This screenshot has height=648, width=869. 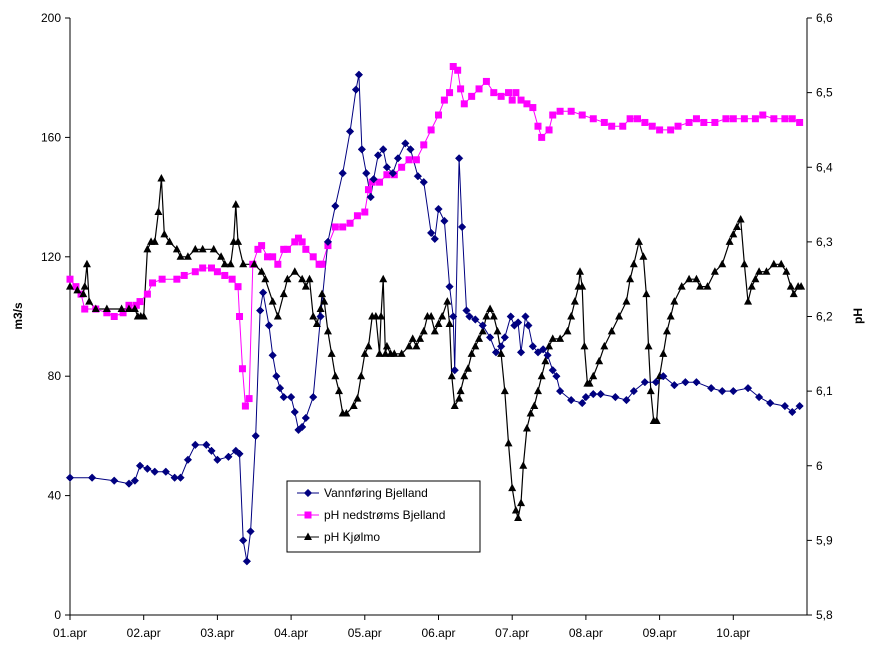 What do you see at coordinates (55, 496) in the screenshot?
I see `y-tick-label: 40` at bounding box center [55, 496].